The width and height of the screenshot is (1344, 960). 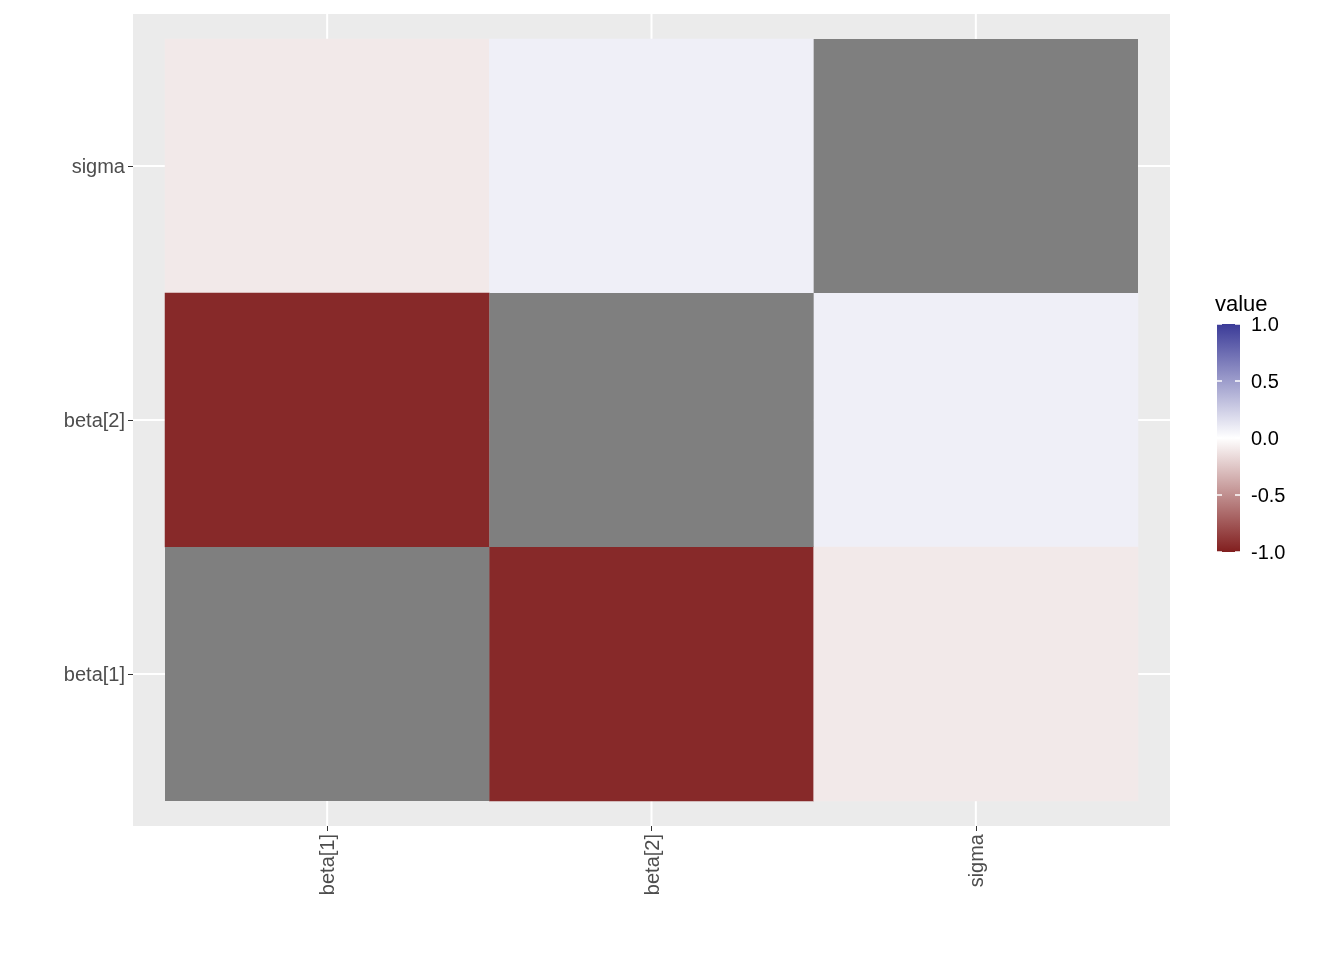 I want to click on x-tick-label: sigma, so click(x=975, y=860).